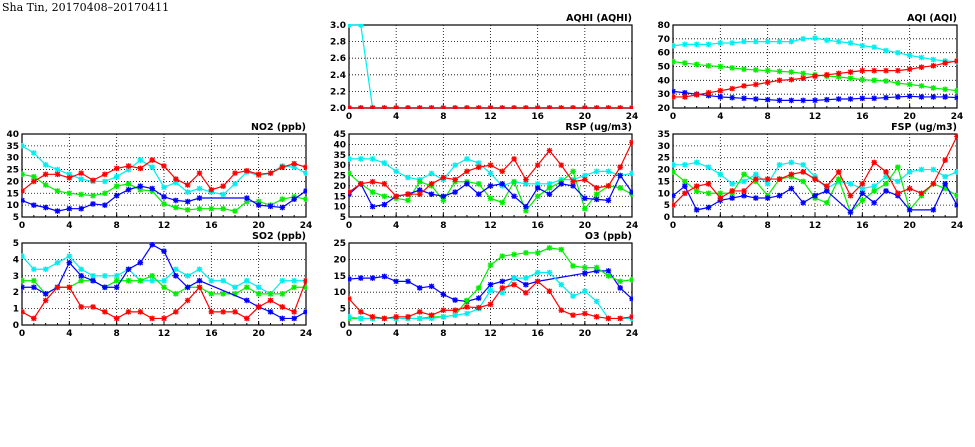  What do you see at coordinates (862, 226) in the screenshot?
I see `x-tick-label: 16` at bounding box center [862, 226].